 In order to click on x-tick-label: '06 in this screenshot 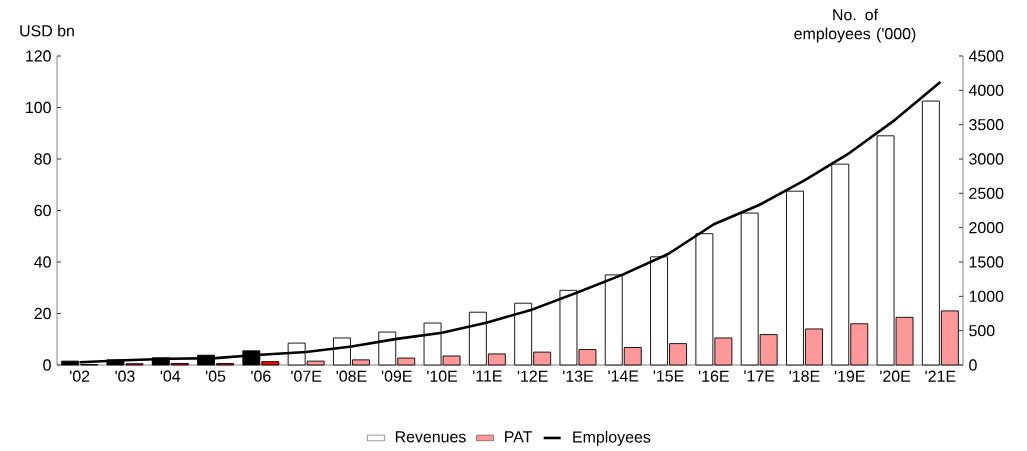, I will do `click(261, 376)`.